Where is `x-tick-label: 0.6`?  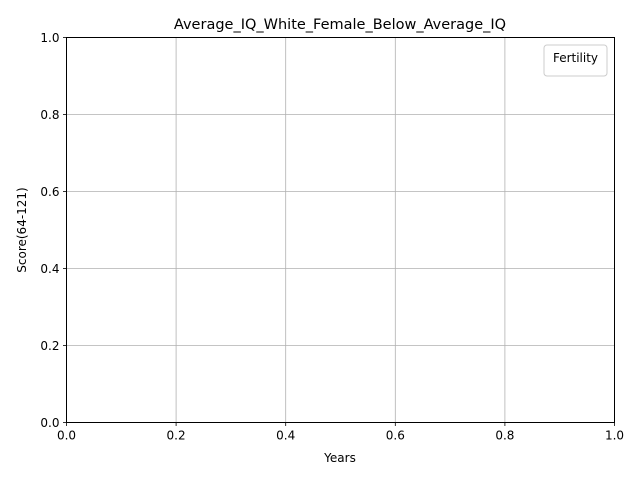
x-tick-label: 0.6 is located at coordinates (395, 436).